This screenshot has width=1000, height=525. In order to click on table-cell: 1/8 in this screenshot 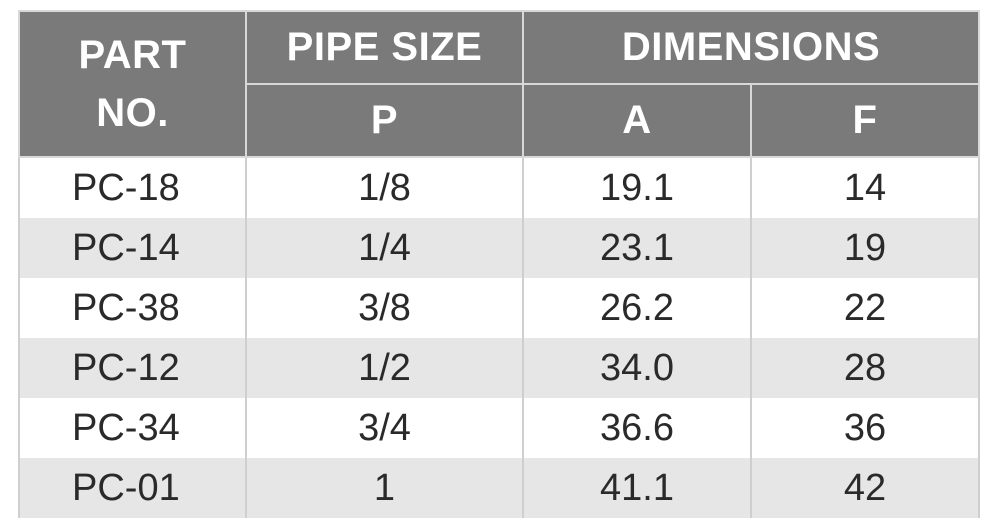, I will do `click(384, 187)`.